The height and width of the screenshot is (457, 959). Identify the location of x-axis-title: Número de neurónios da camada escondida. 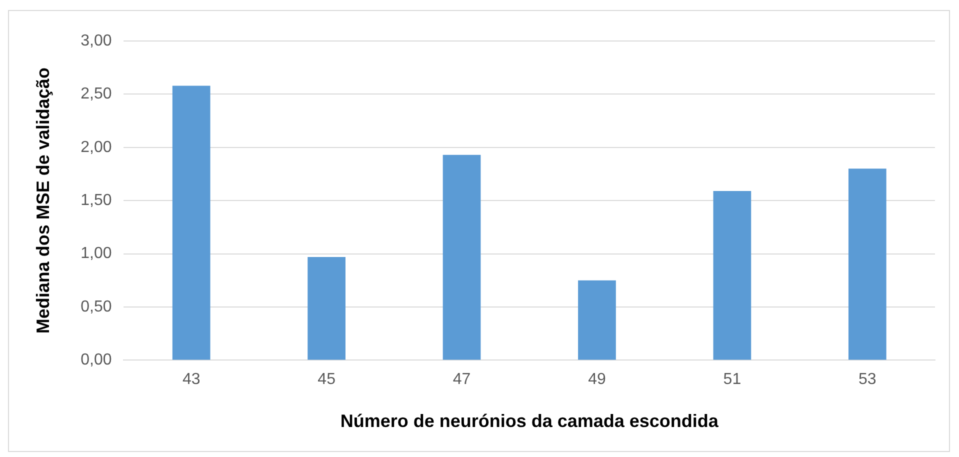
(530, 421).